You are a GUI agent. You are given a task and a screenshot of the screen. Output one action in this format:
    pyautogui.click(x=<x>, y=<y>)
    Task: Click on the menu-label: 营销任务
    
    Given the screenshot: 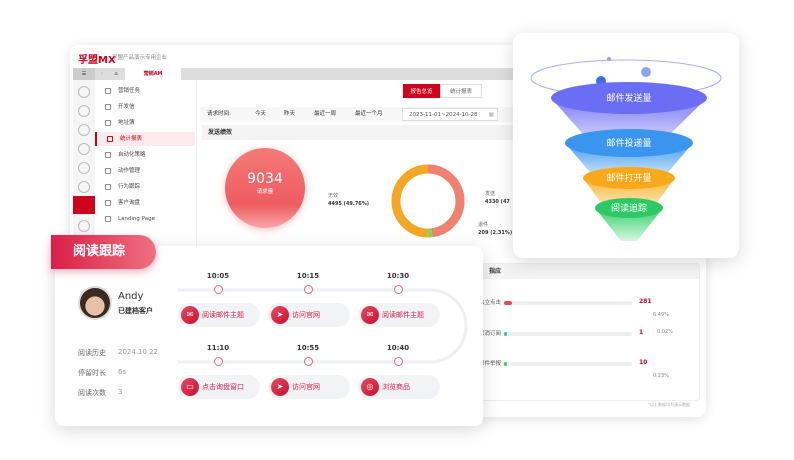 What is the action you would take?
    pyautogui.click(x=129, y=91)
    